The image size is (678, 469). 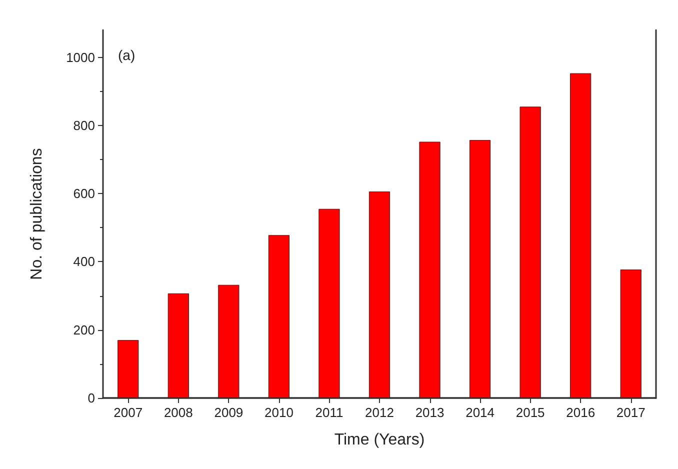 I want to click on y-tick-label: 400, so click(x=84, y=262).